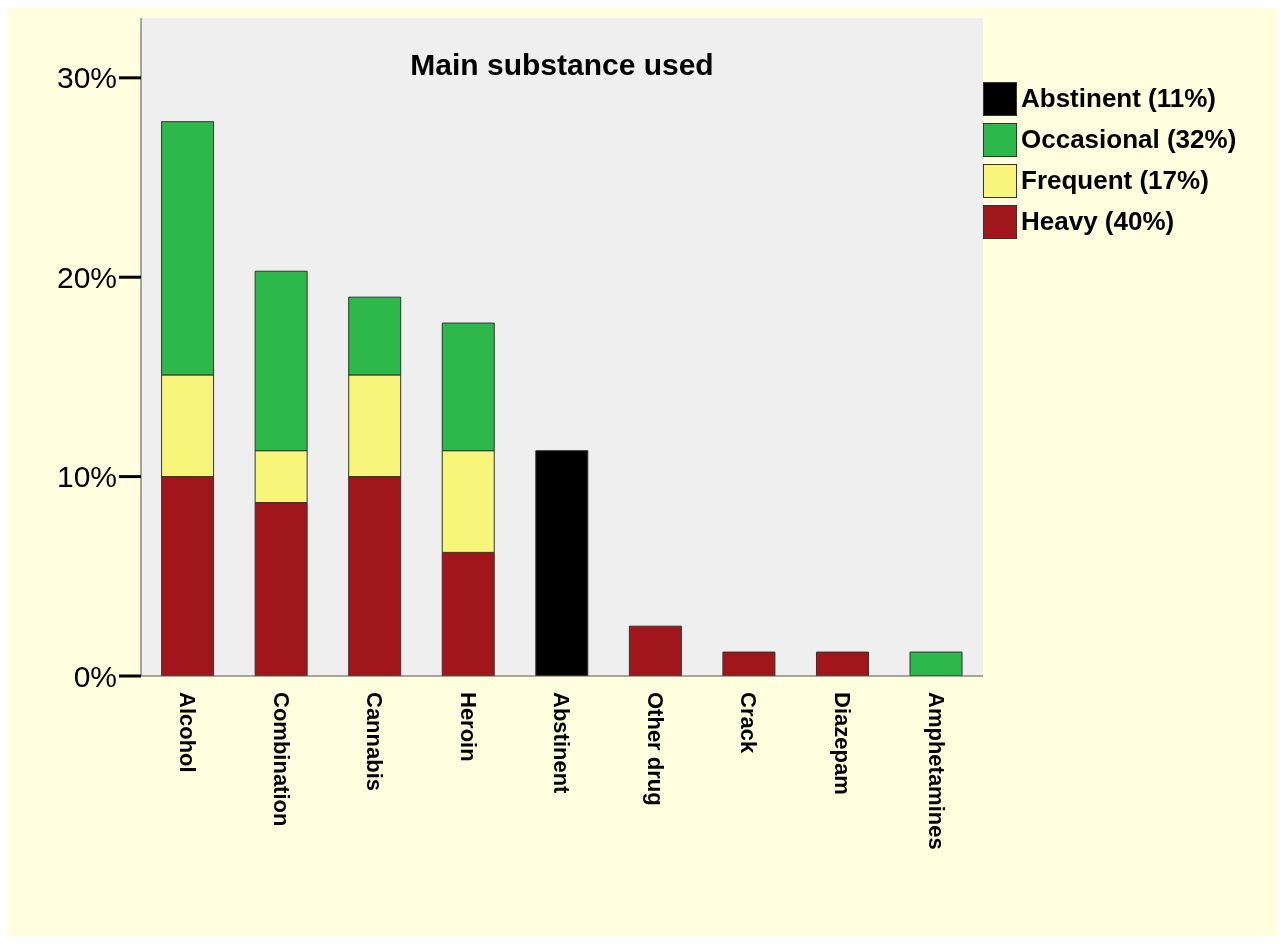 Image resolution: width=1285 pixels, height=944 pixels. What do you see at coordinates (562, 65) in the screenshot?
I see `text: Main substance used` at bounding box center [562, 65].